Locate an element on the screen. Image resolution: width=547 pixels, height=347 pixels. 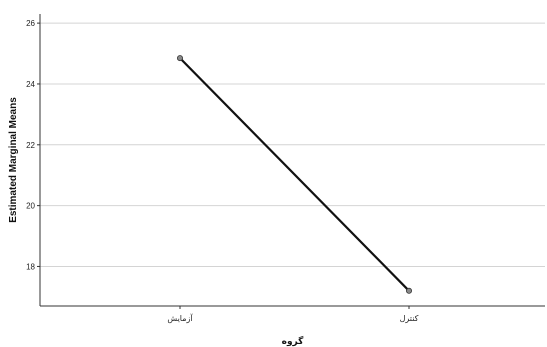
y-tick-label: 22 is located at coordinates (30, 145).